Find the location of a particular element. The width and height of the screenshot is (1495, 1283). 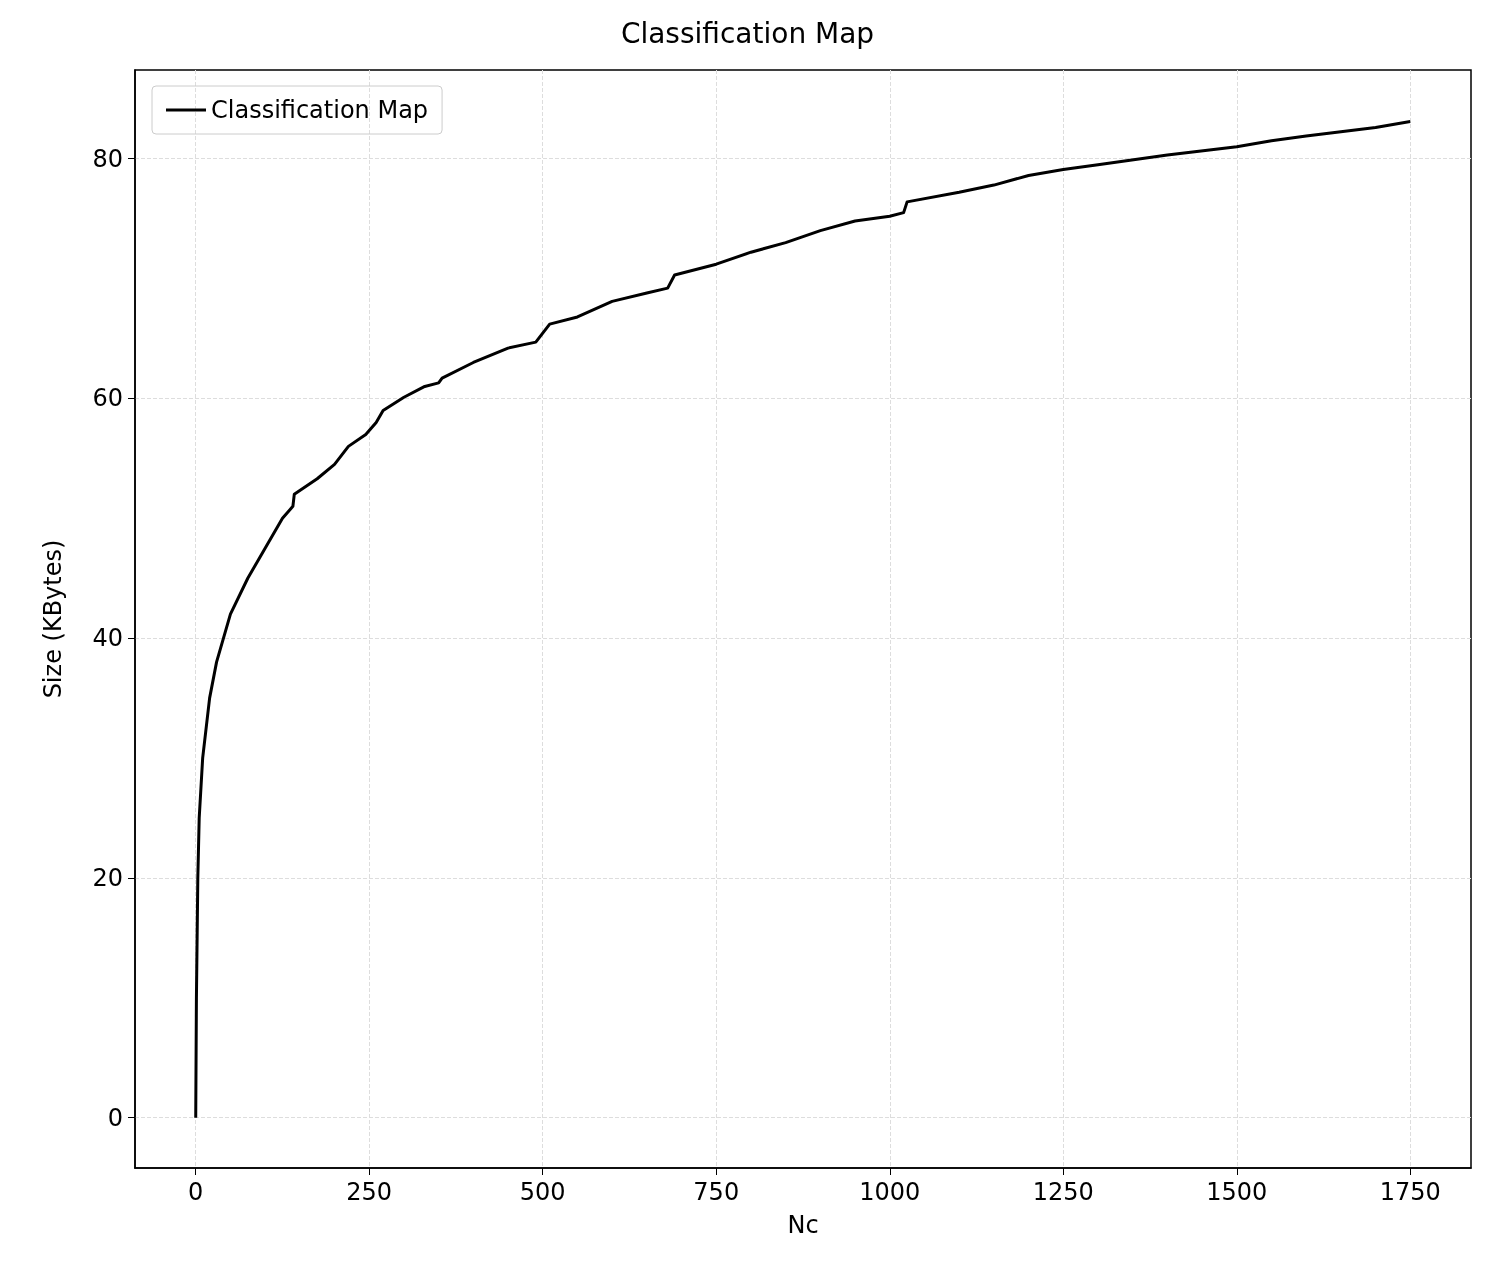

legend-label: Classification Map is located at coordinates (320, 110).